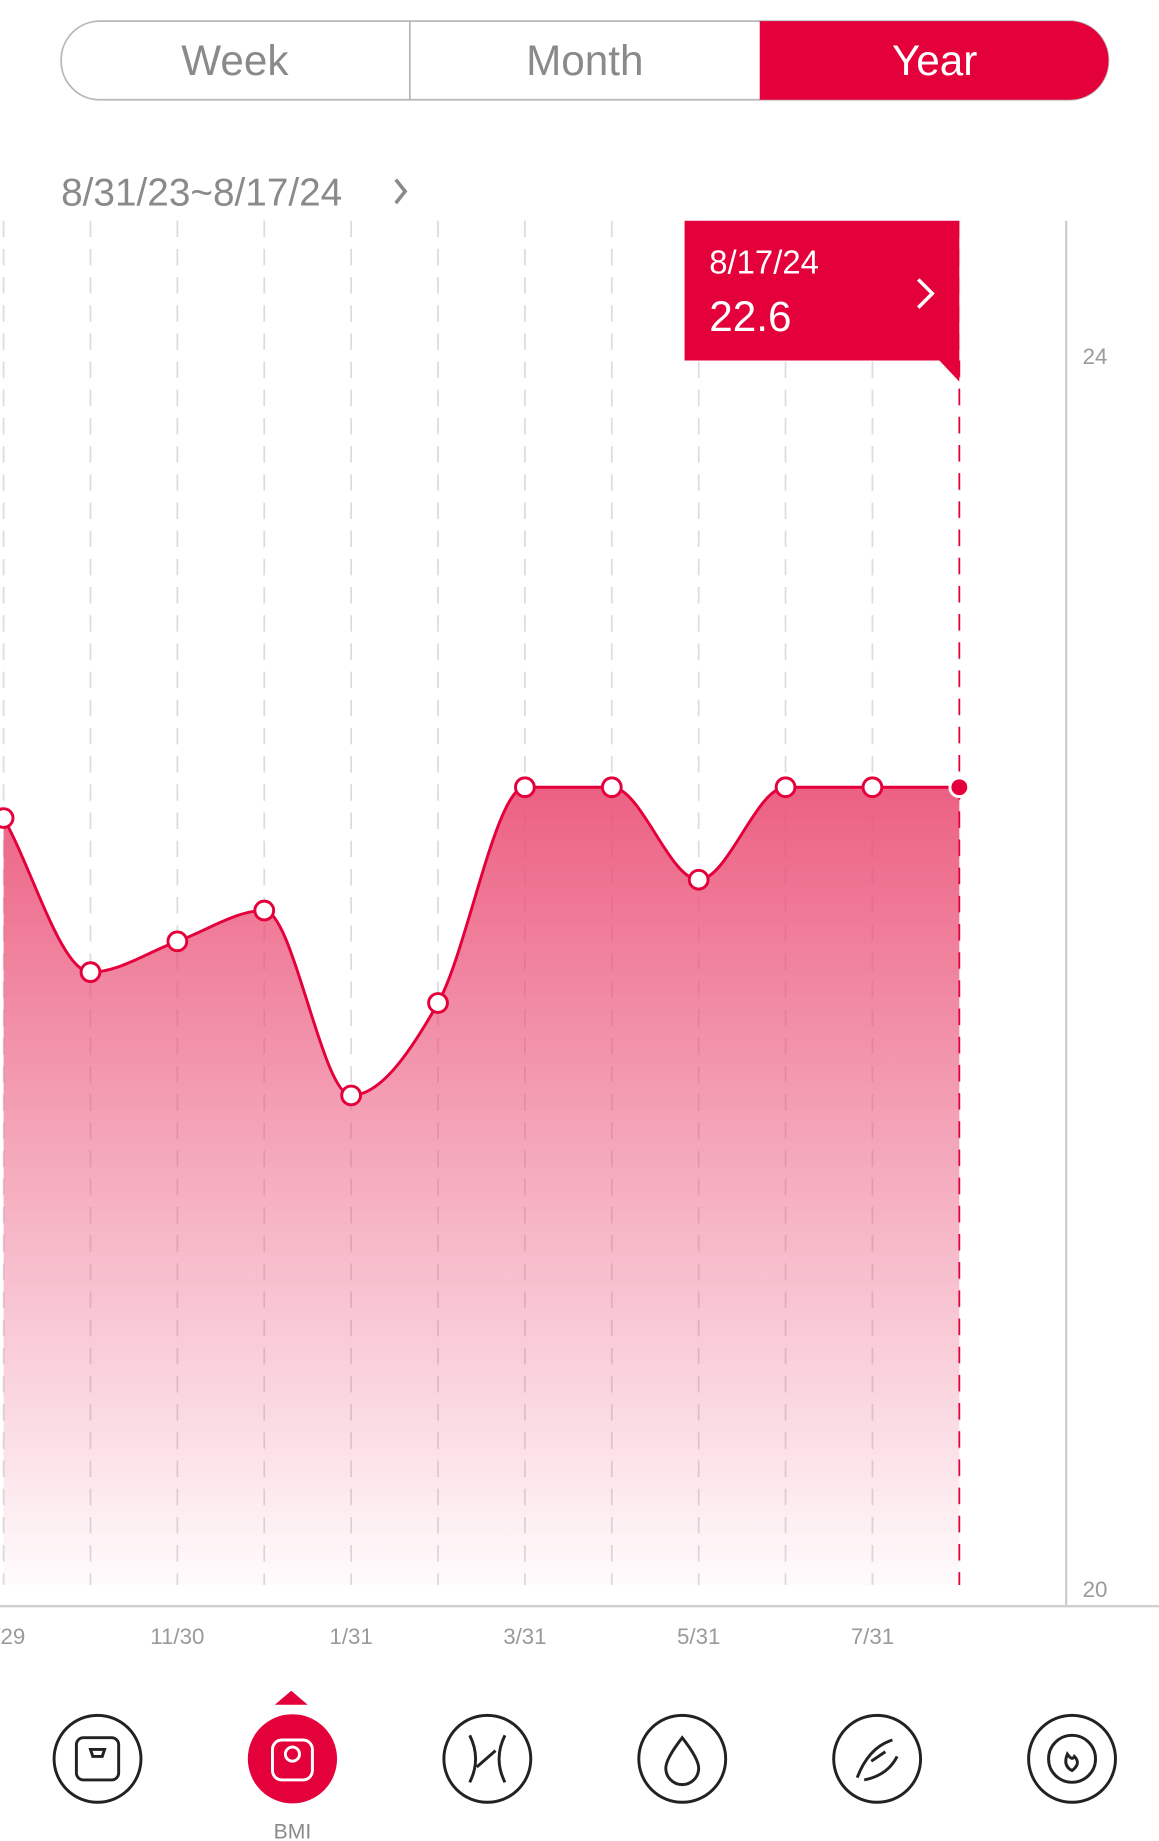 The width and height of the screenshot is (1159, 1841). What do you see at coordinates (750, 316) in the screenshot?
I see `tooltip-value: 22.6` at bounding box center [750, 316].